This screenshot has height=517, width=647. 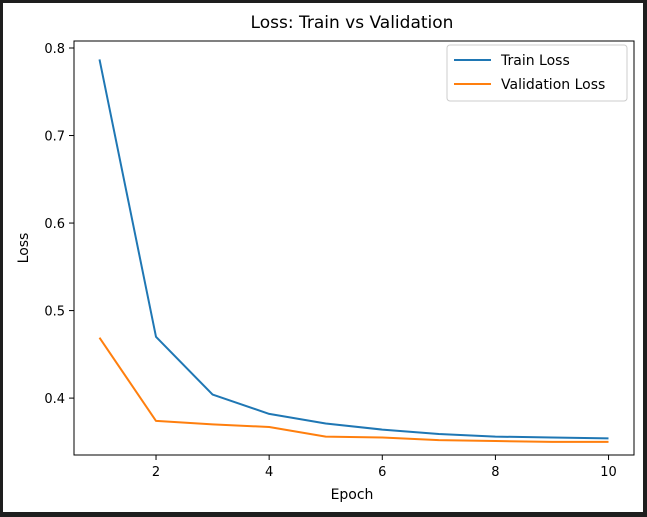 What do you see at coordinates (54, 137) in the screenshot?
I see `y-tick-label: 0.7` at bounding box center [54, 137].